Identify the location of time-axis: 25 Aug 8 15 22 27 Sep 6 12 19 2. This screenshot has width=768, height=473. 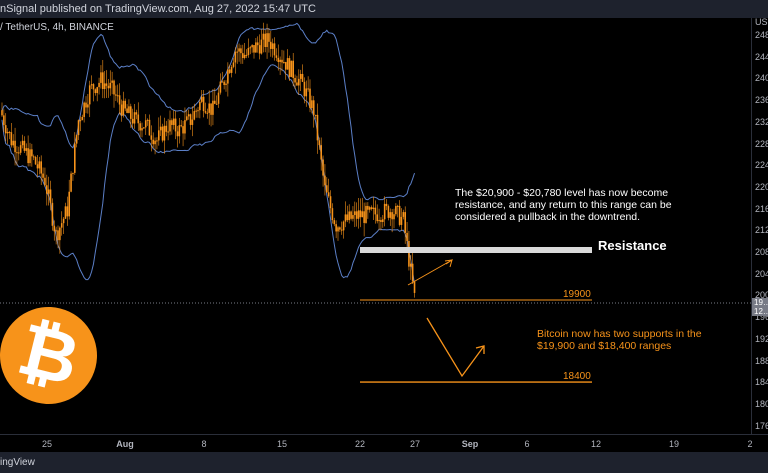
(384, 443).